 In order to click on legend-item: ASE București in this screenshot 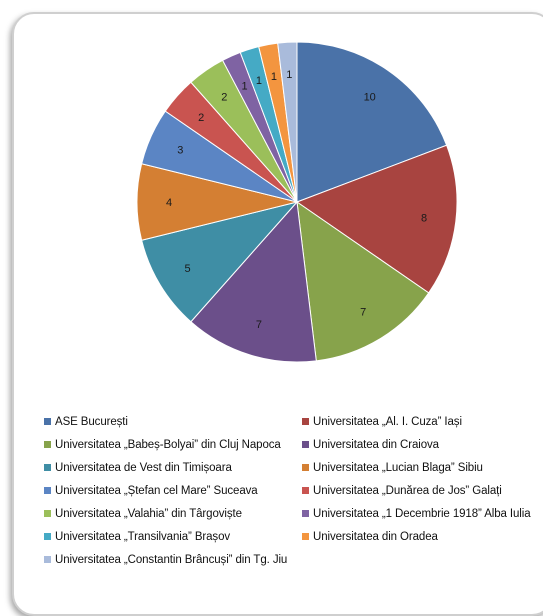, I will do `click(173, 421)`.